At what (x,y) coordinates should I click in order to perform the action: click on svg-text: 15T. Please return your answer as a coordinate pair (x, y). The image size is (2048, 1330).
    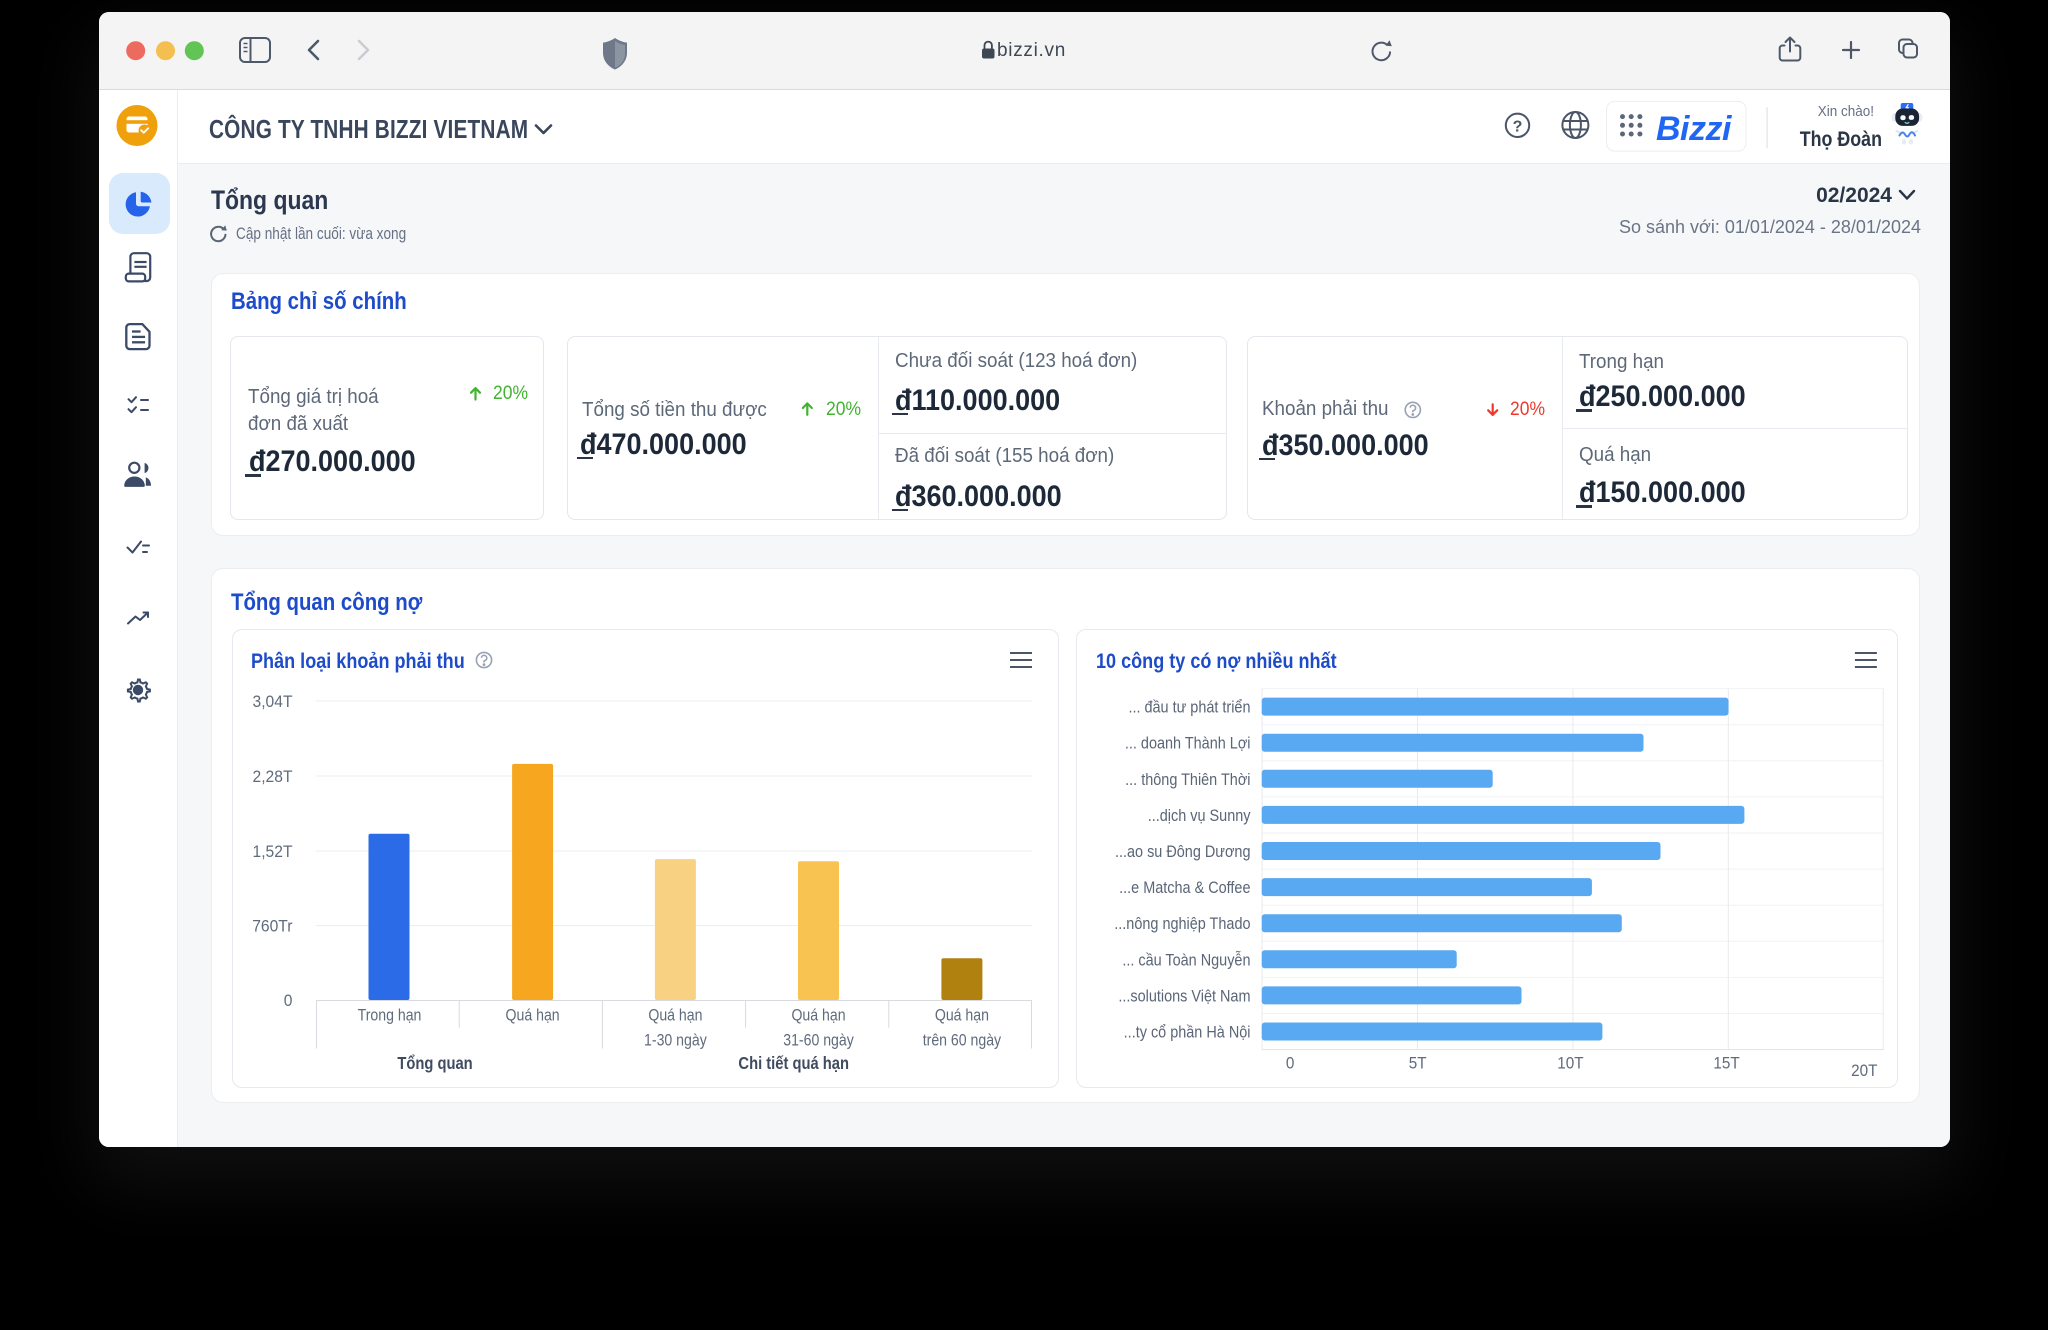
    Looking at the image, I should click on (1726, 1063).